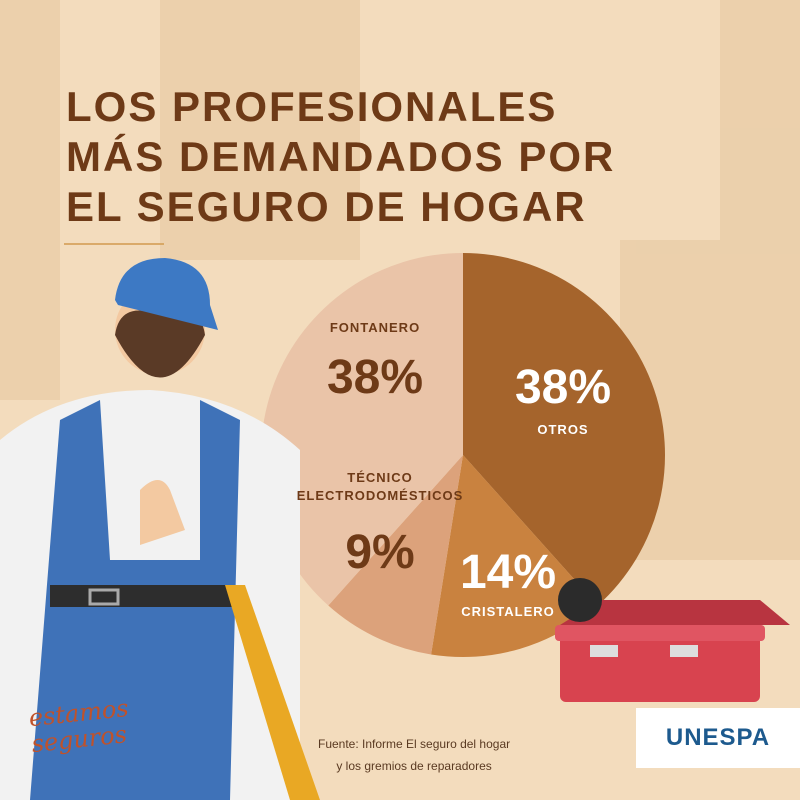 Image resolution: width=800 pixels, height=800 pixels. What do you see at coordinates (380, 486) in the screenshot?
I see `category-label: TÉCNICO ELECTRODOMÉSTICOS` at bounding box center [380, 486].